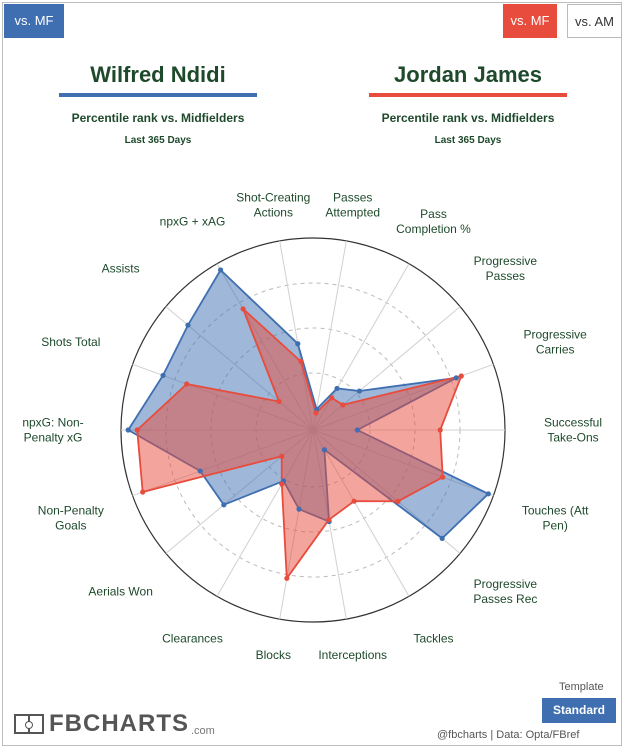 Image resolution: width=626 pixels, height=750 pixels. Describe the element at coordinates (581, 687) in the screenshot. I see `template-label: Template` at that location.